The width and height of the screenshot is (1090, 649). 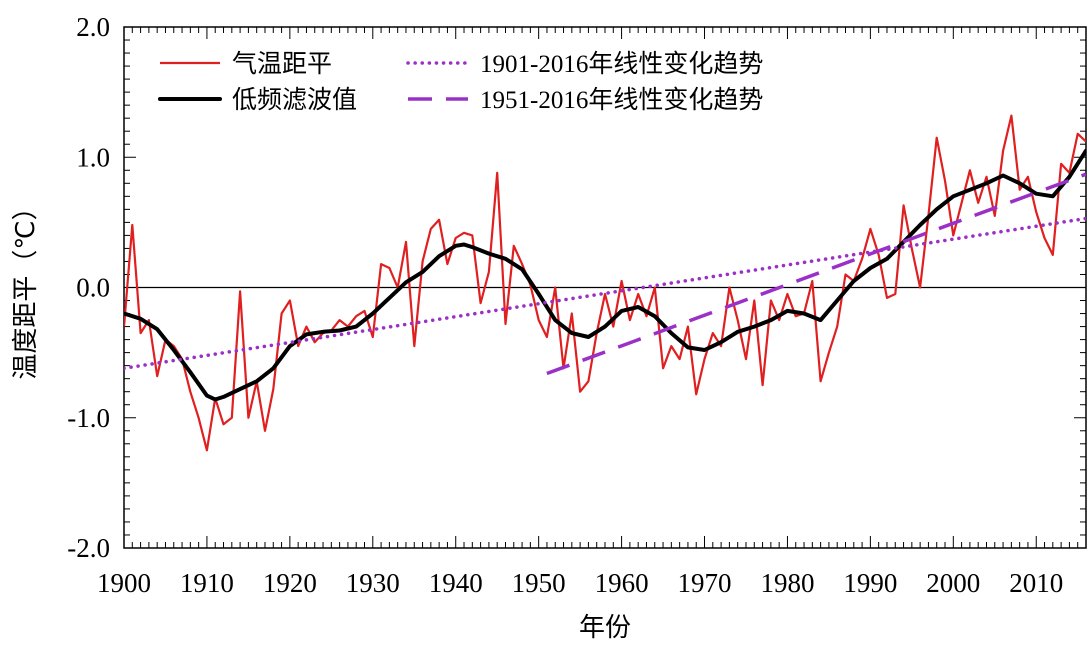 What do you see at coordinates (621, 63) in the screenshot?
I see `legend-label-3: 1901-2016年线性变化趋势` at bounding box center [621, 63].